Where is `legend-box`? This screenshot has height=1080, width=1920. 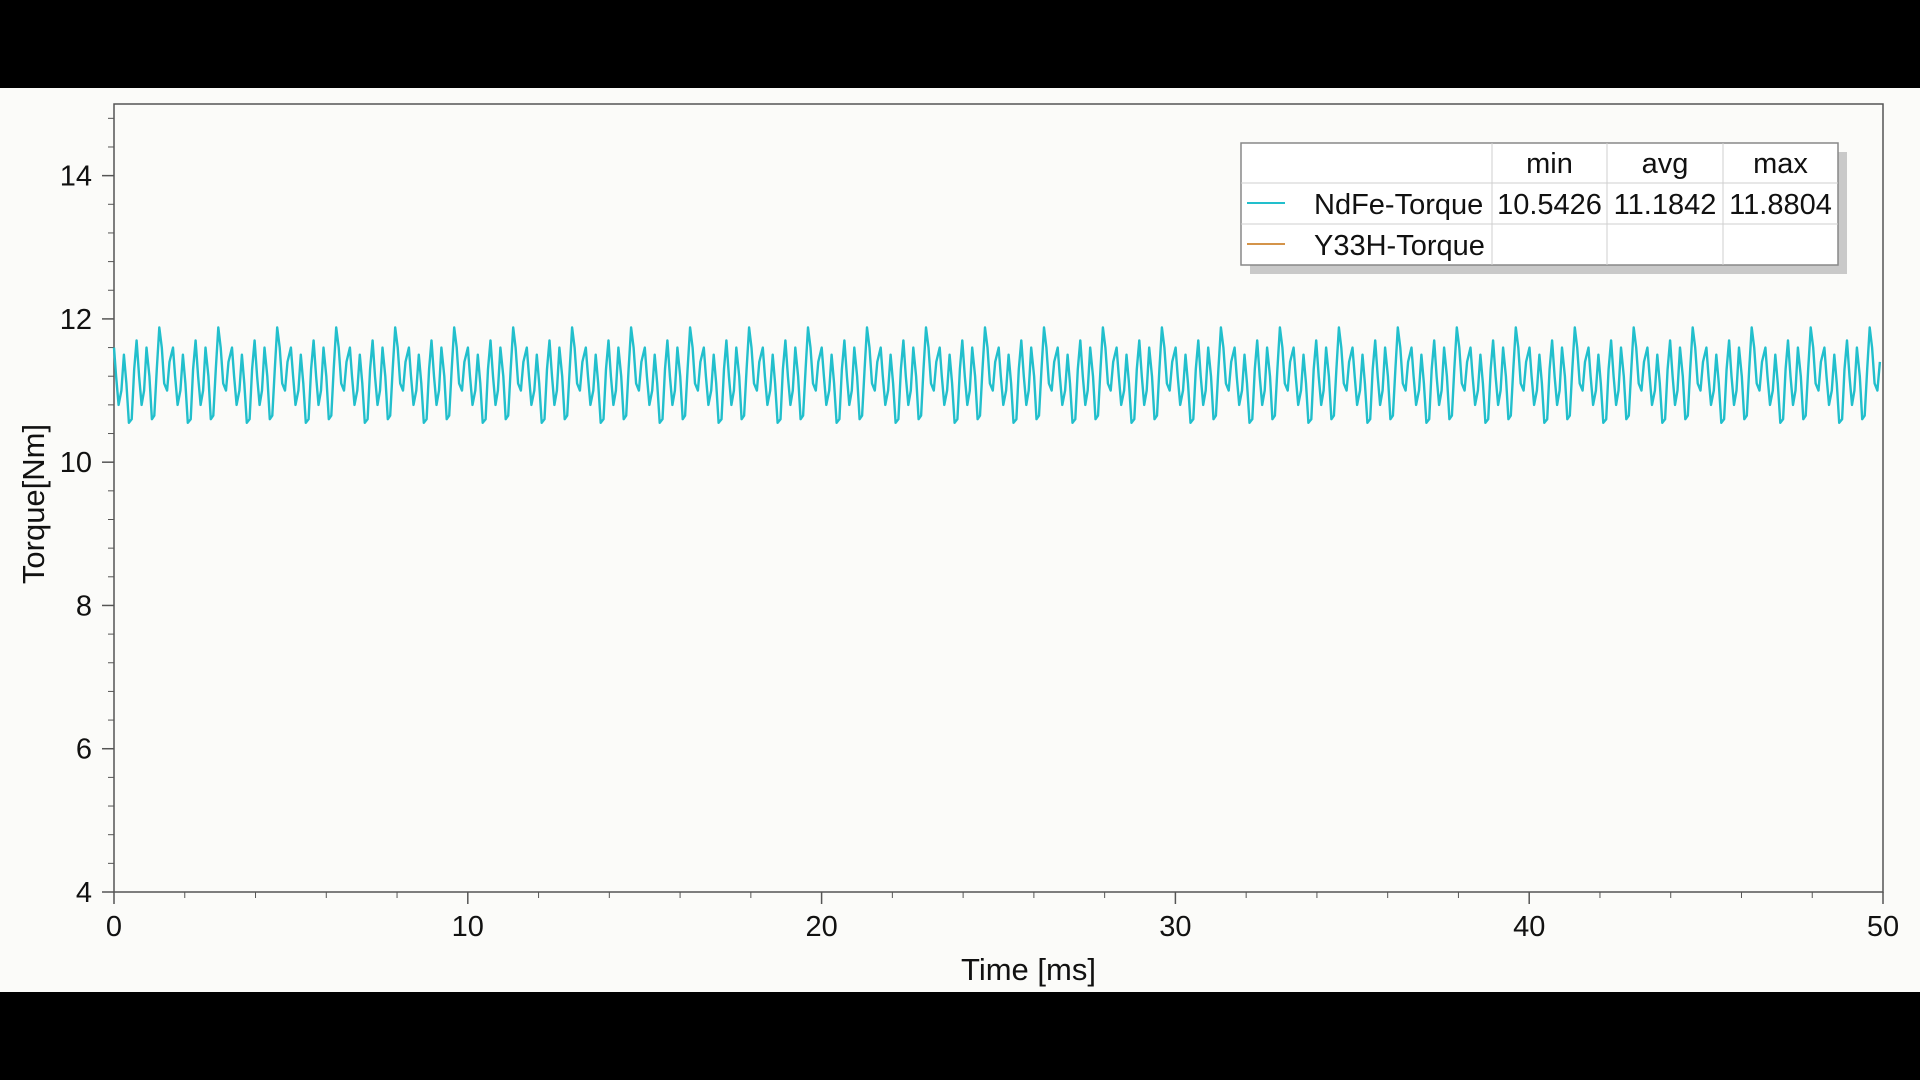
legend-box is located at coordinates (1539, 204).